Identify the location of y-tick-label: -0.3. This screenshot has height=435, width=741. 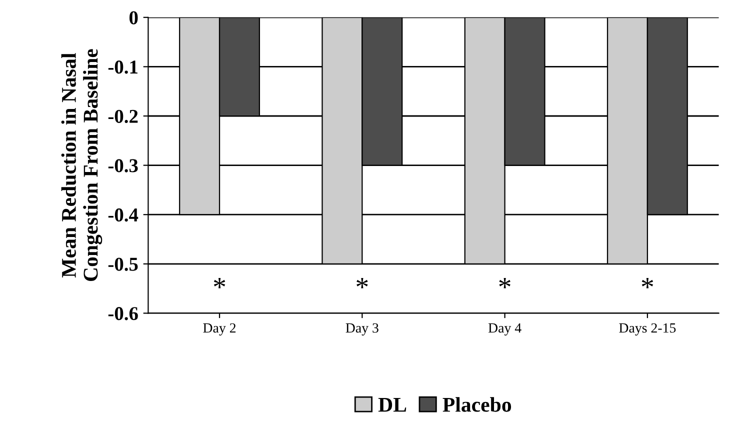
(123, 165).